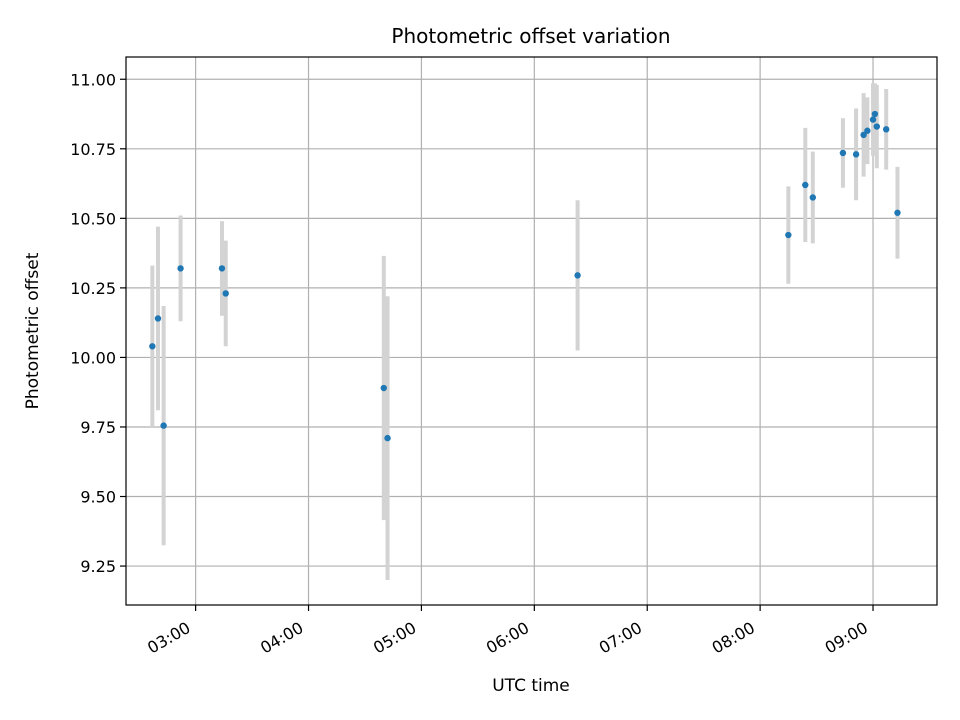 The image size is (960, 720). What do you see at coordinates (507, 638) in the screenshot?
I see `x-tick-label: 06:00` at bounding box center [507, 638].